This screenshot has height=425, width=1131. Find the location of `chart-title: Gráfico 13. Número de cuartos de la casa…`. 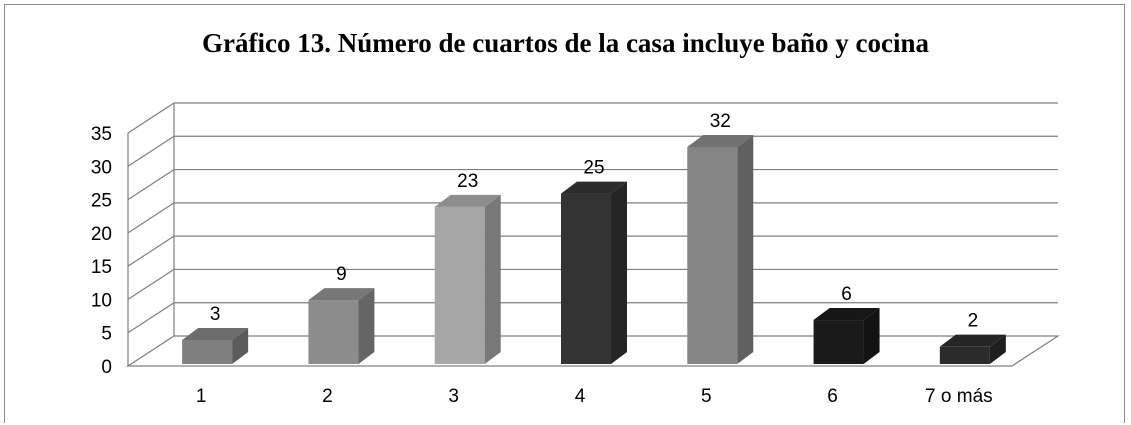

chart-title: Gráfico 13. Número de cuartos de la casa… is located at coordinates (565, 43).